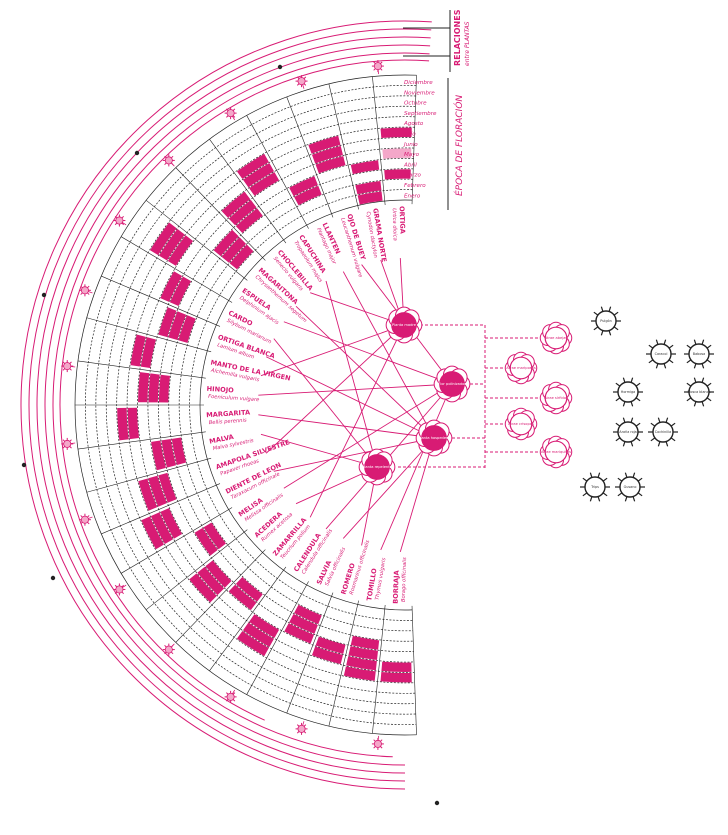 The width and height of the screenshot is (728, 835). I want to click on pest-node: Mosca blanca, so click(699, 392).